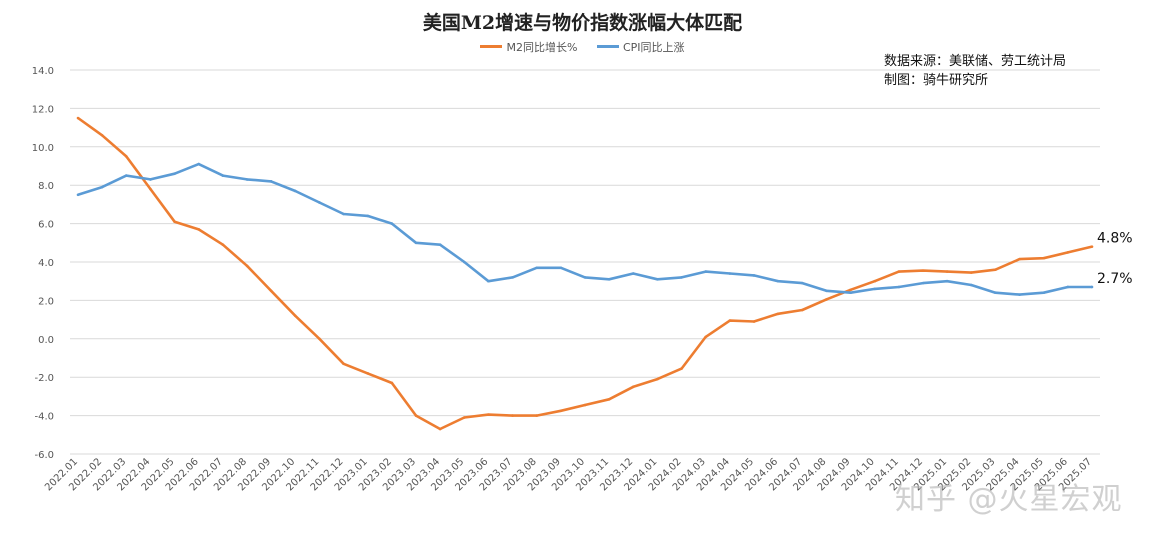 The width and height of the screenshot is (1165, 540). I want to click on y-tick-label: 2.0, so click(46, 301).